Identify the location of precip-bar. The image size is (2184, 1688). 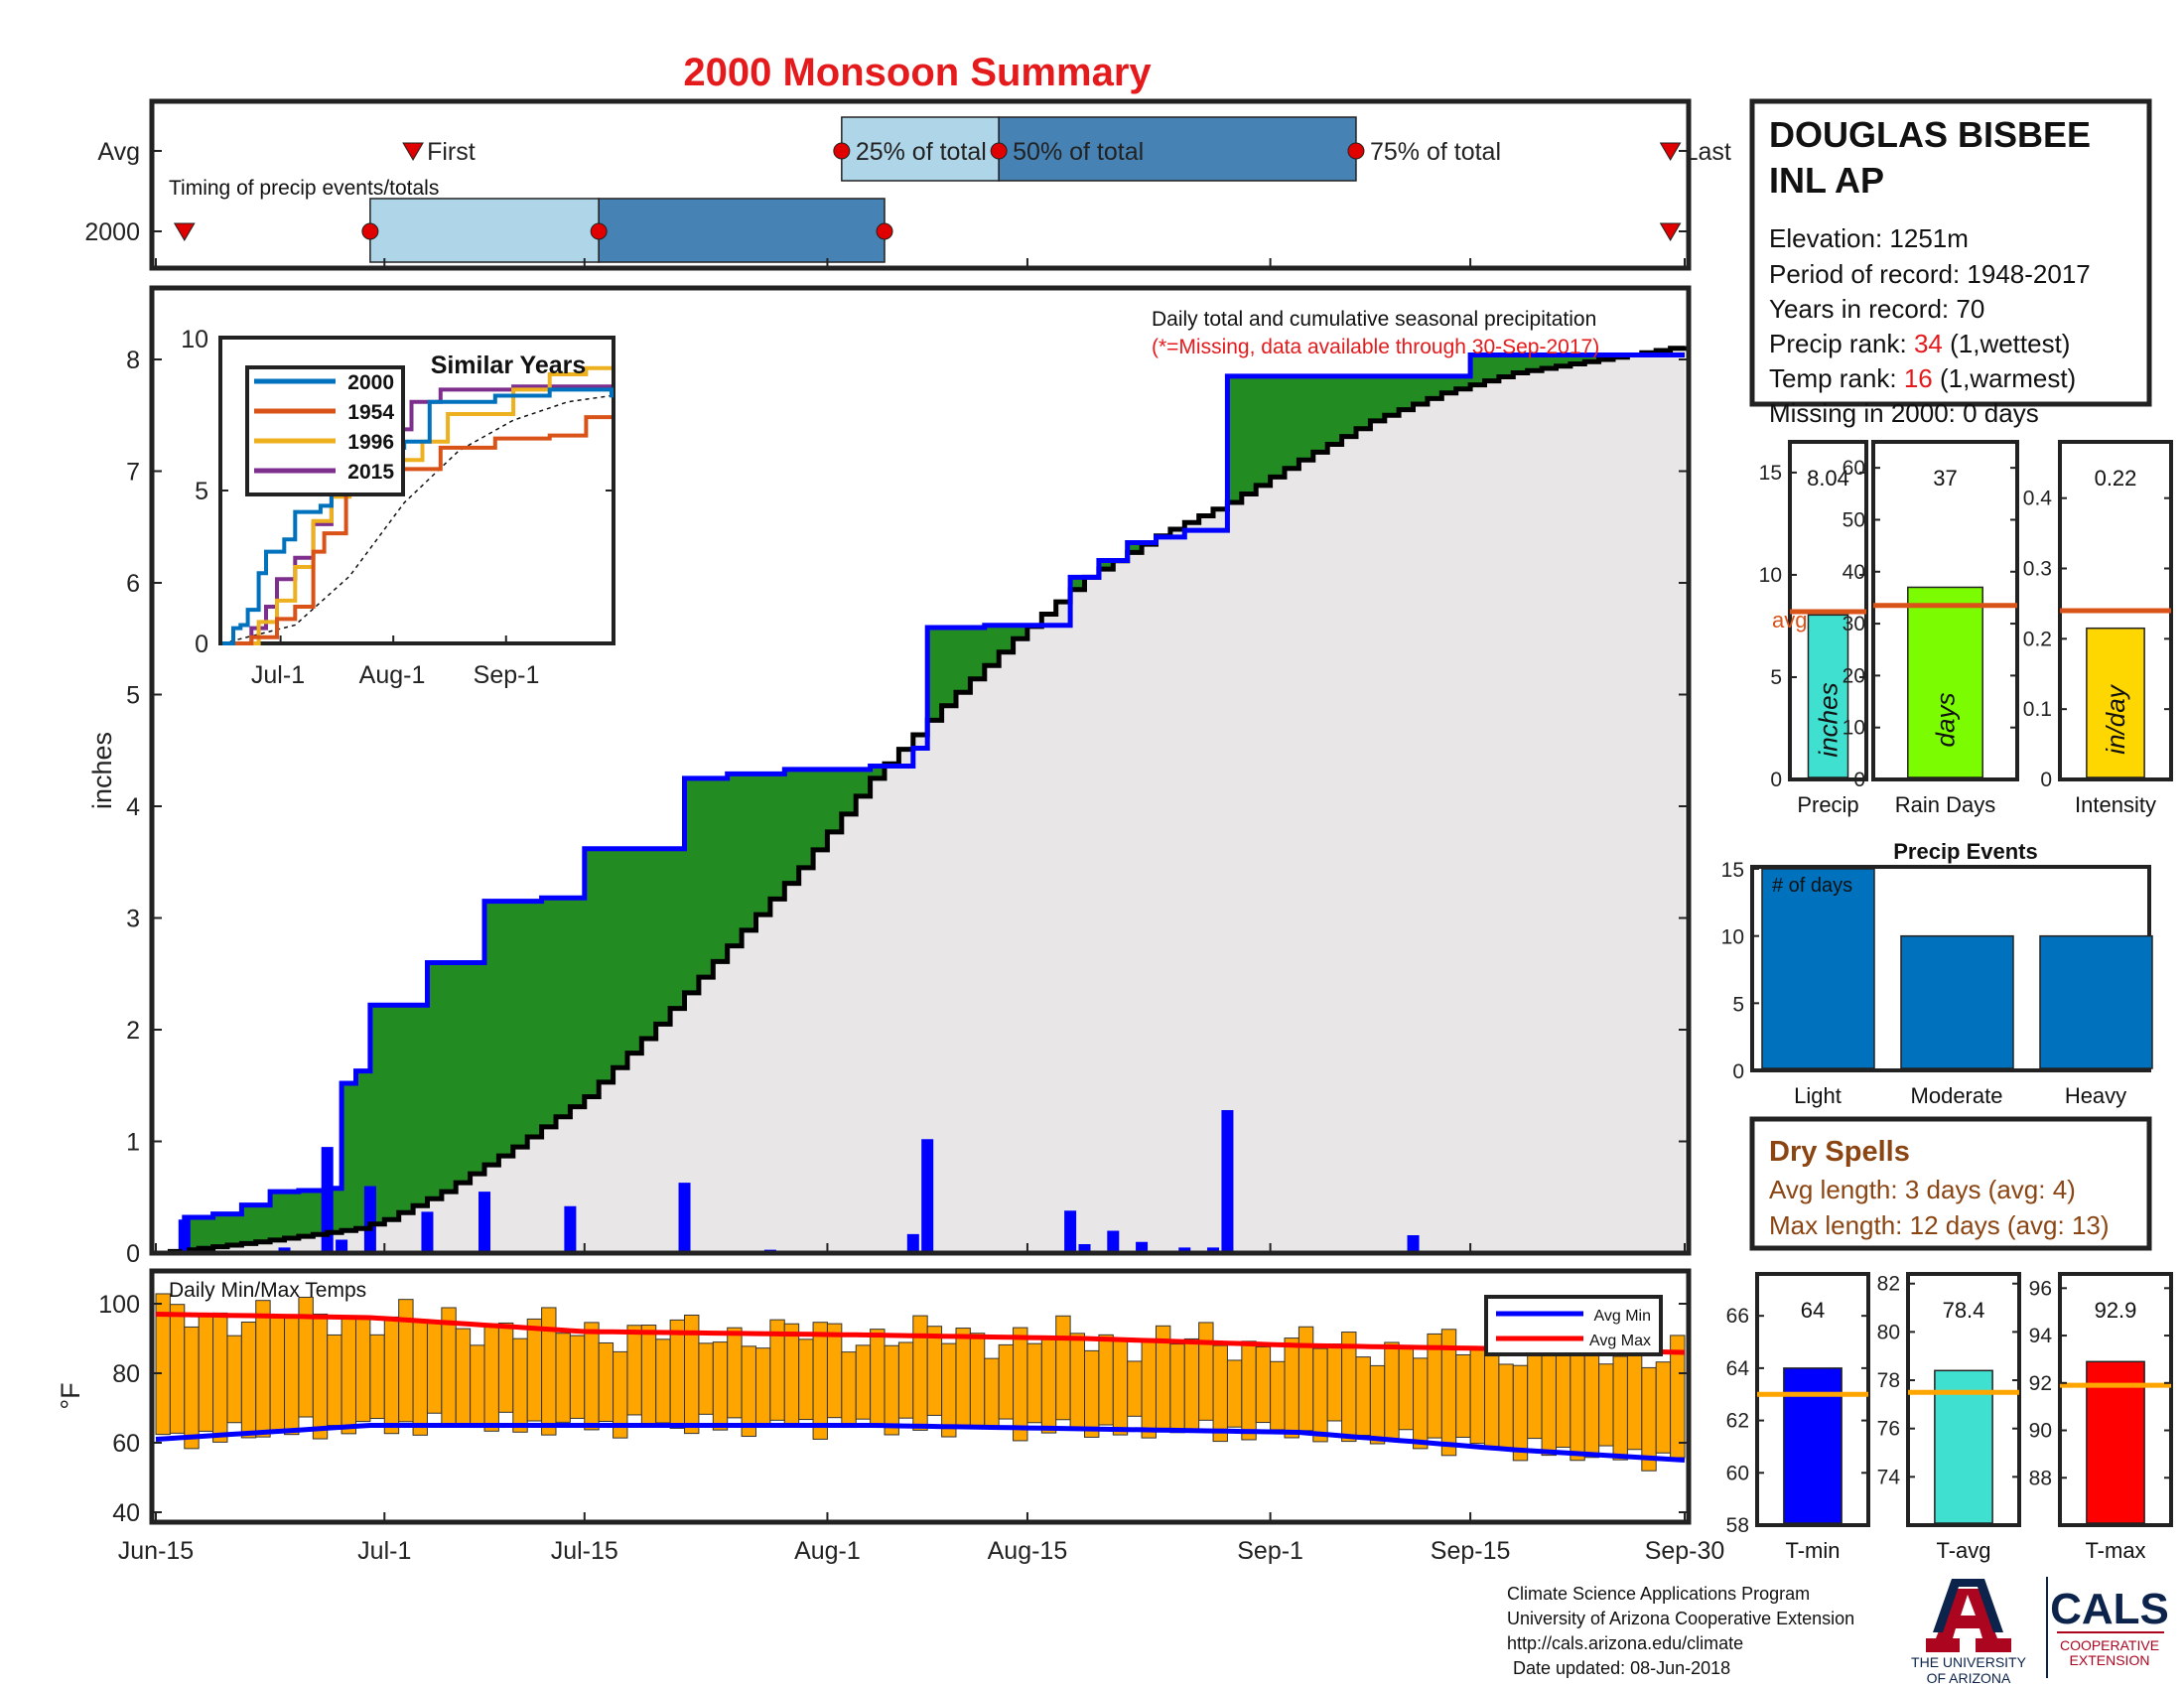
(1828, 696).